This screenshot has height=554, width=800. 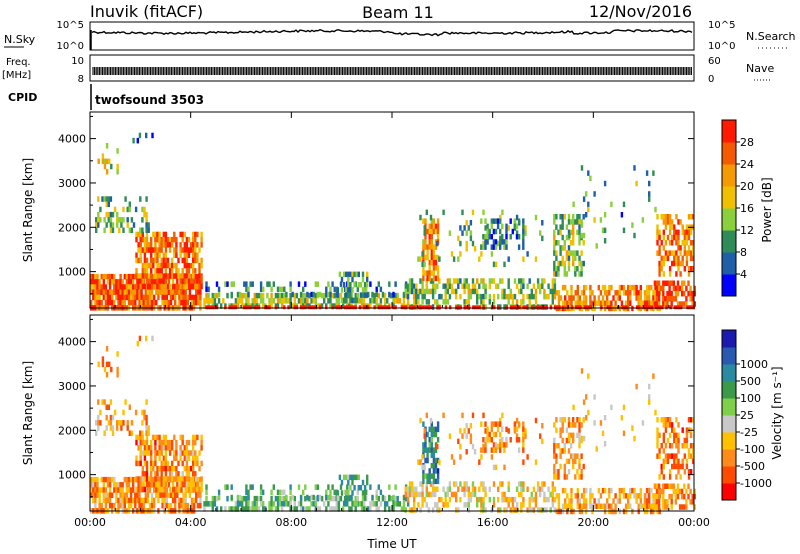 What do you see at coordinates (28, 413) in the screenshot?
I see `velocity-ylabel: Slant Range [km]` at bounding box center [28, 413].